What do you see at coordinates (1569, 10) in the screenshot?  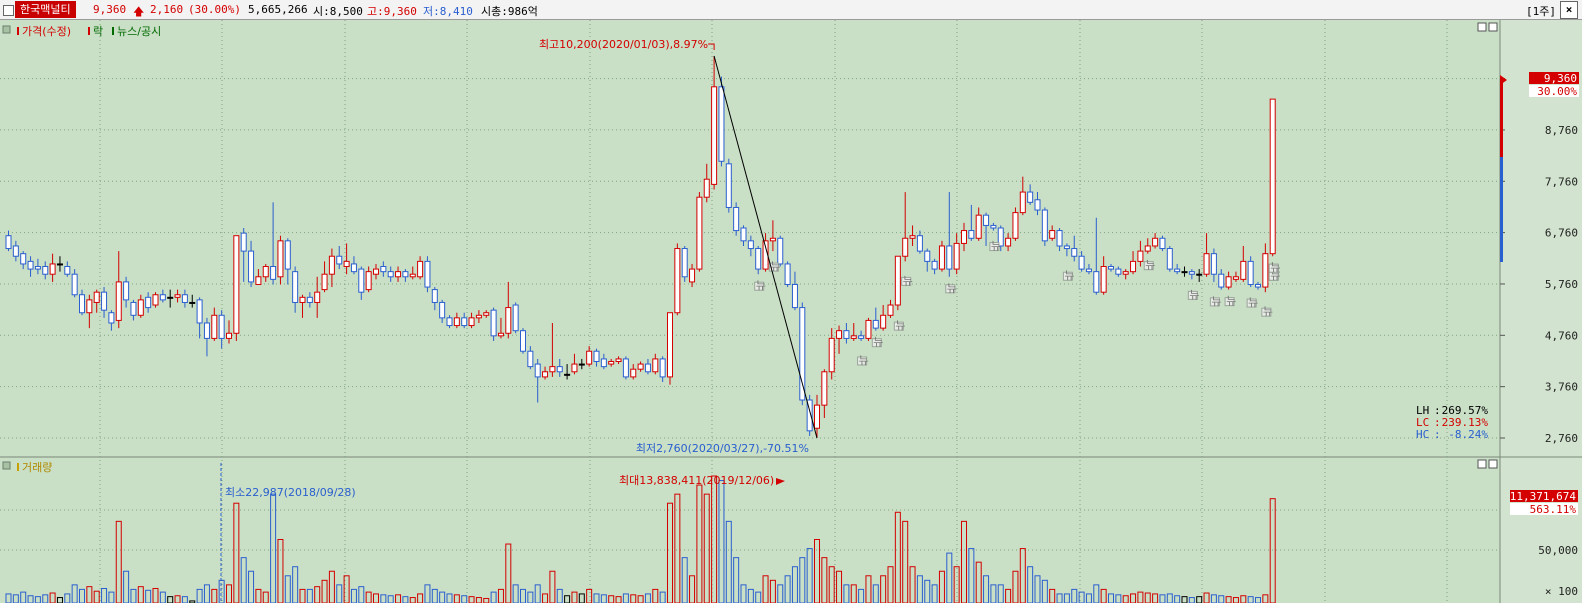 I see `close-icon: ×` at bounding box center [1569, 10].